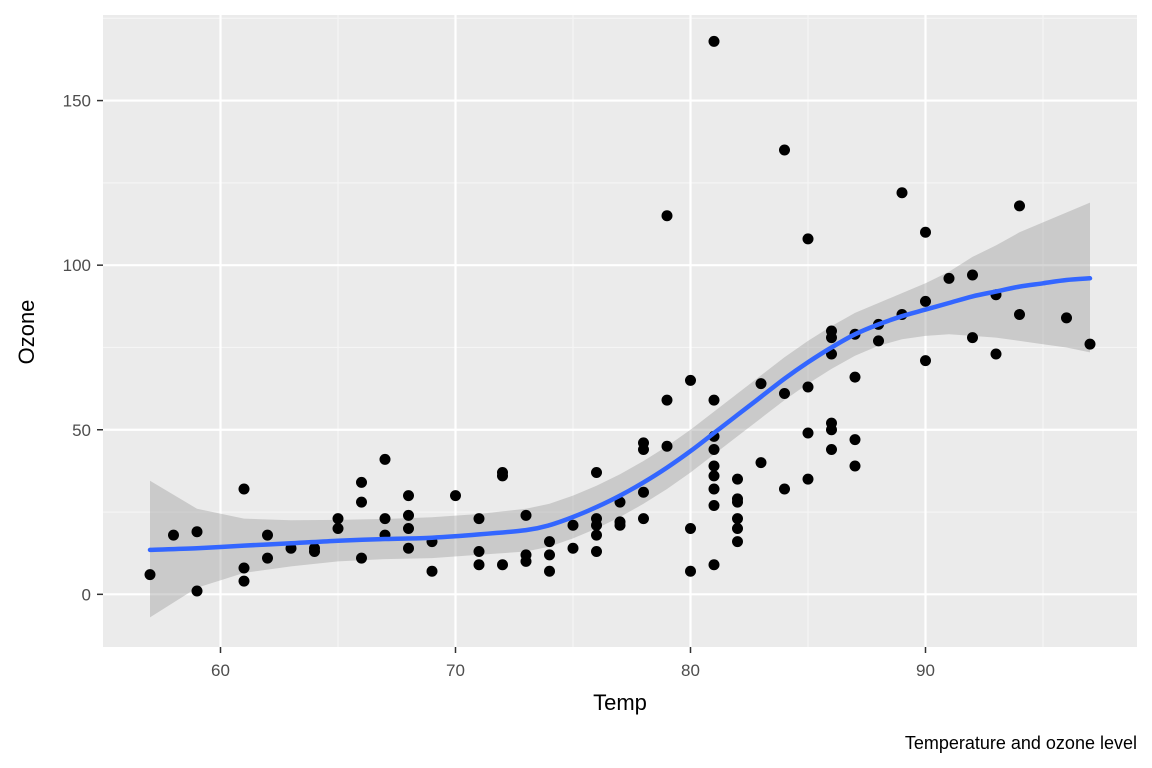 Image resolution: width=1152 pixels, height=768 pixels. I want to click on y-tick-labels: 0 50 100 150, so click(77, 348).